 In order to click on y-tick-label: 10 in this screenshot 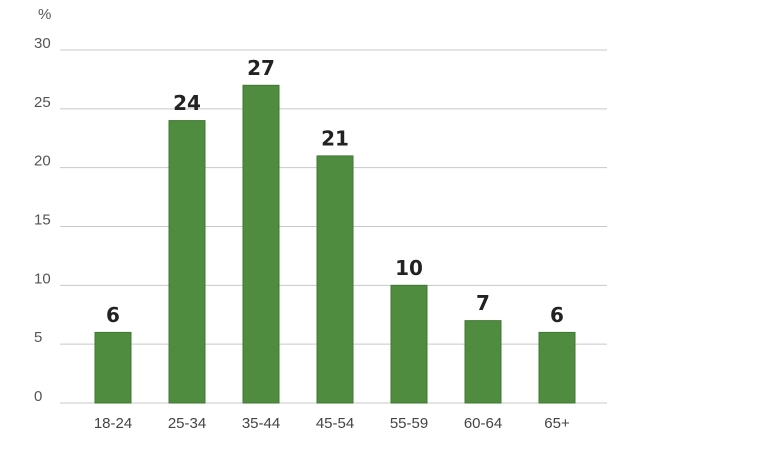, I will do `click(42, 278)`.